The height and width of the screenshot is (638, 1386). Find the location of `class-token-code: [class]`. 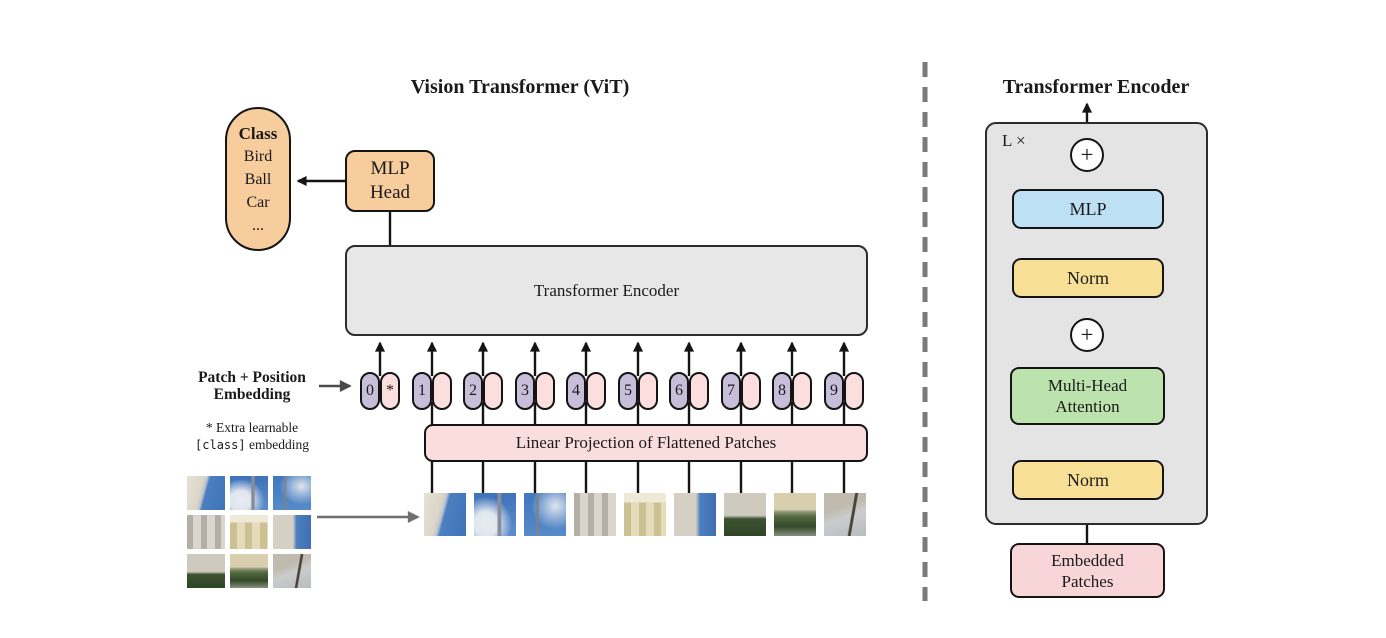

class-token-code: [class] is located at coordinates (220, 445).